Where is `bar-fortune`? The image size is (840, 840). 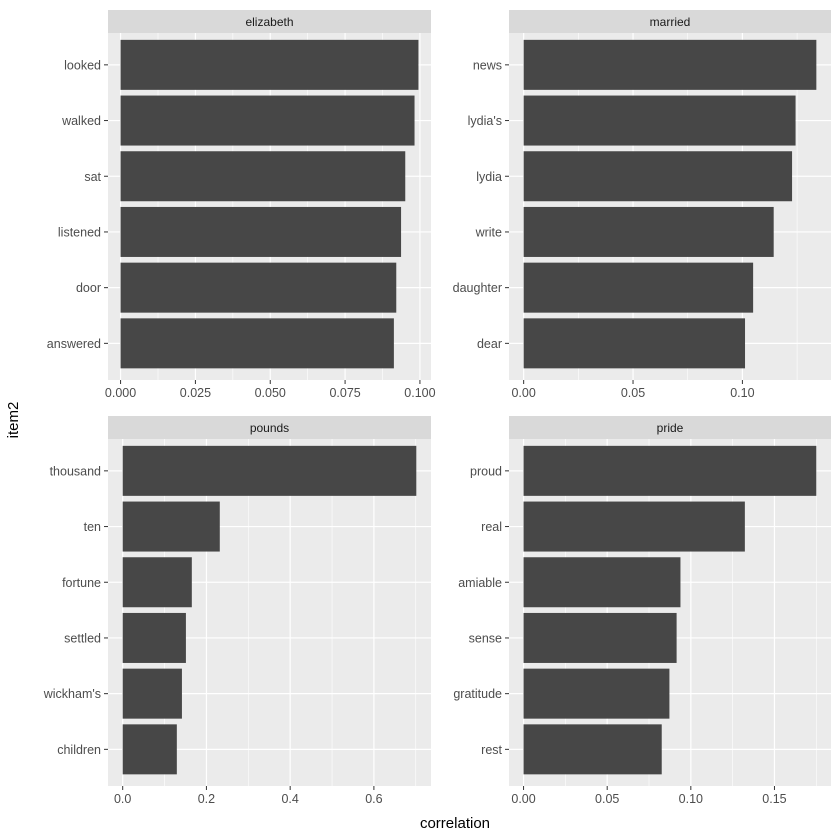
bar-fortune is located at coordinates (157, 582).